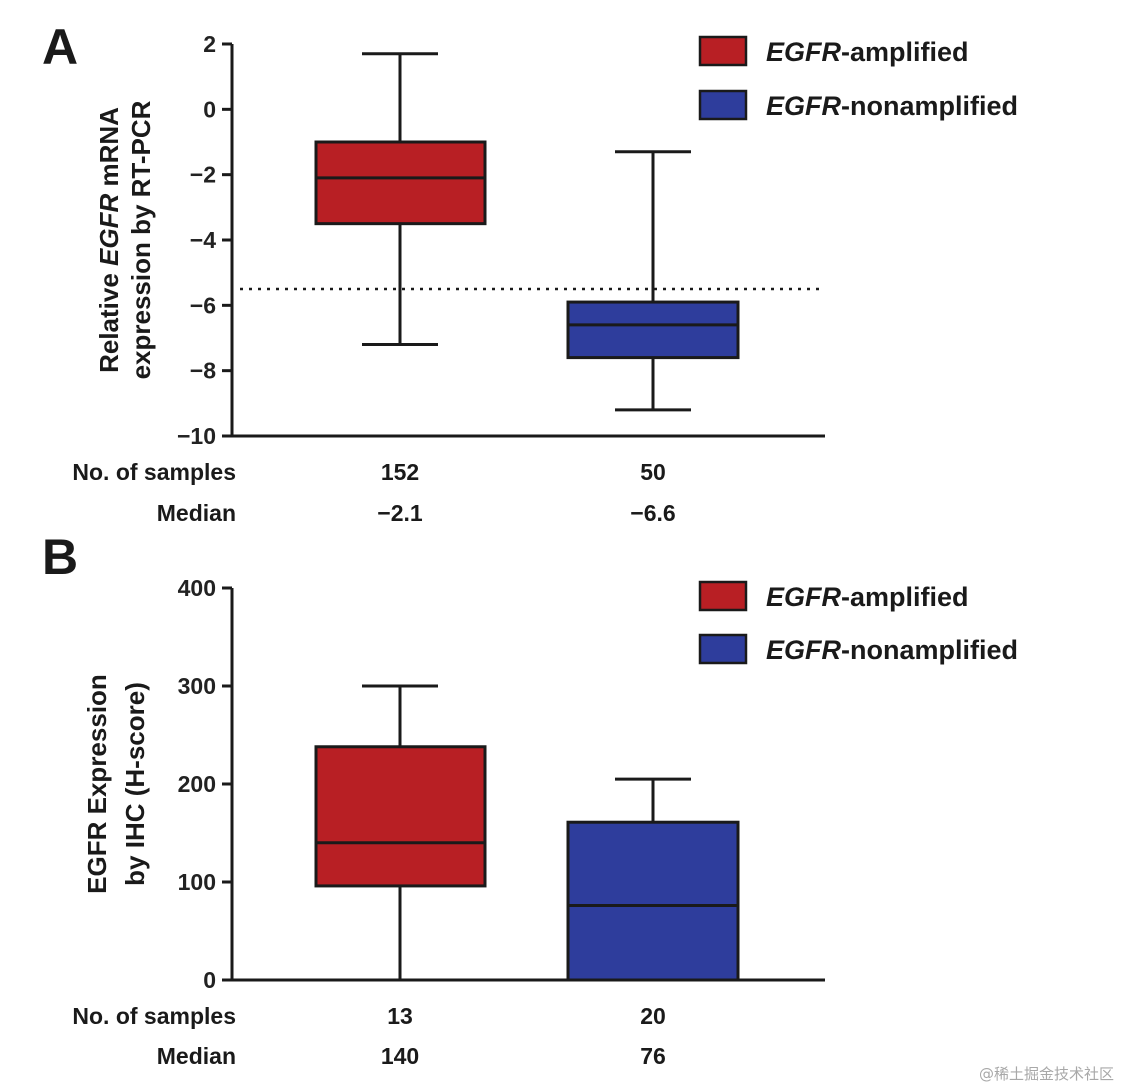  Describe the element at coordinates (60, 47) in the screenshot. I see `panel-letter: A` at that location.